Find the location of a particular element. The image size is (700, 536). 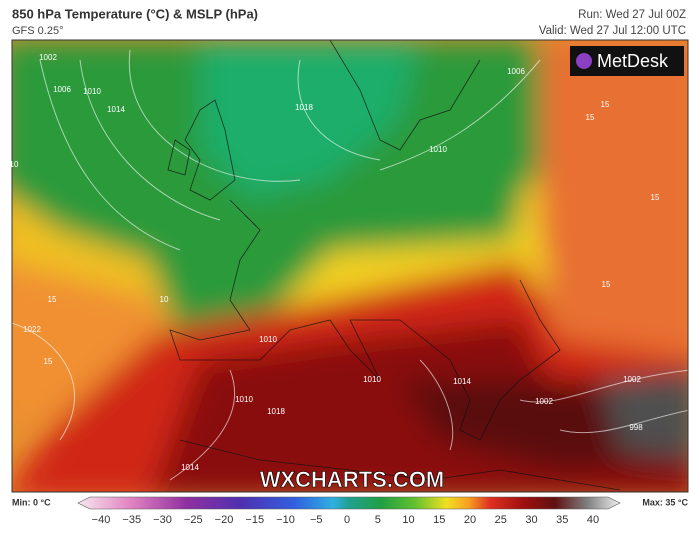

colorbar-tick-label: −15 is located at coordinates (254, 520).